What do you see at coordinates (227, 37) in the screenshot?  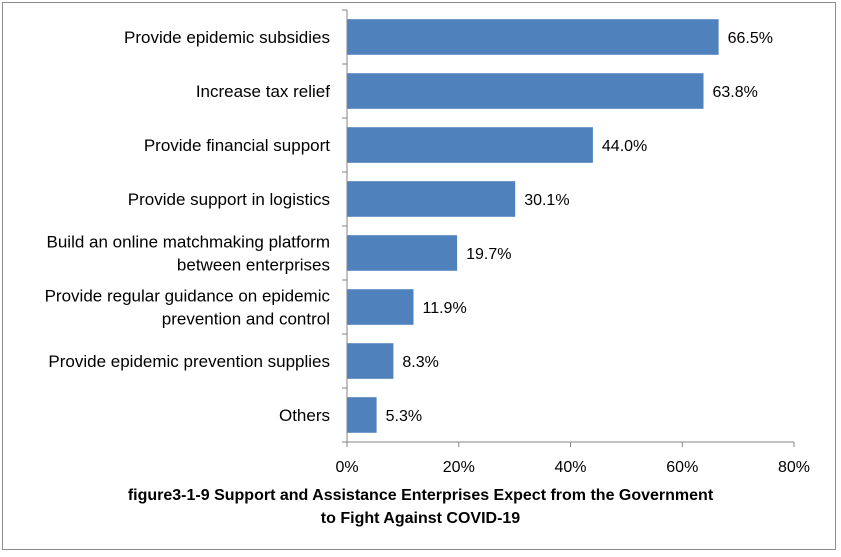 I see `category-label-0: Provide epidemic subsidies` at bounding box center [227, 37].